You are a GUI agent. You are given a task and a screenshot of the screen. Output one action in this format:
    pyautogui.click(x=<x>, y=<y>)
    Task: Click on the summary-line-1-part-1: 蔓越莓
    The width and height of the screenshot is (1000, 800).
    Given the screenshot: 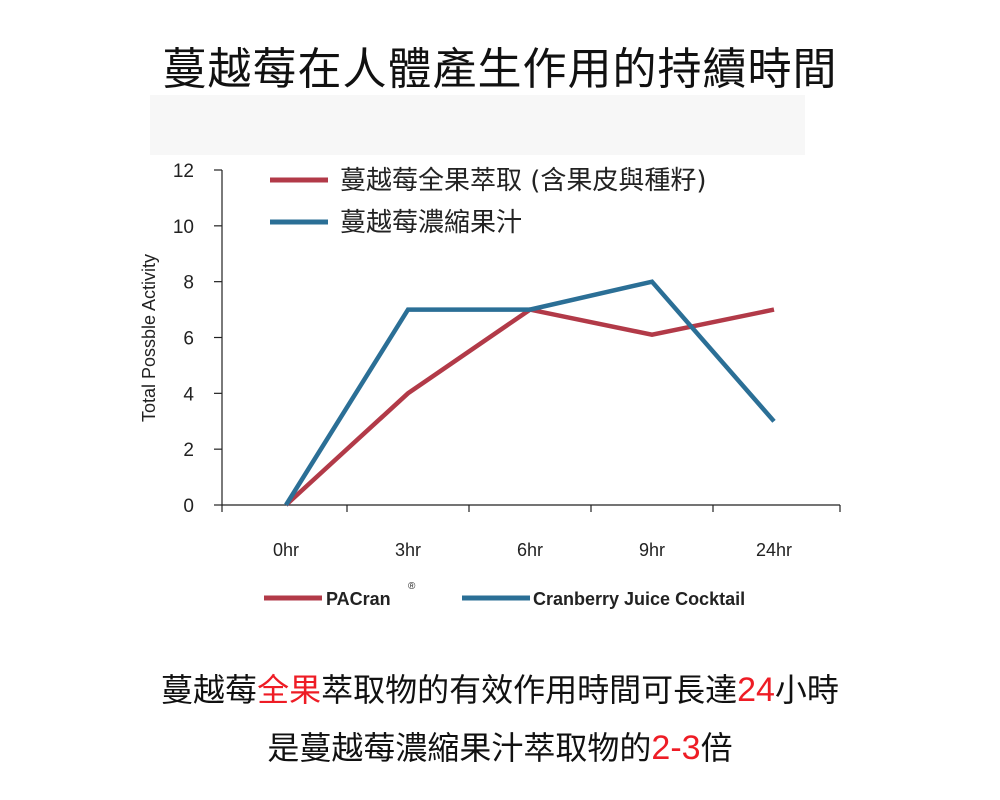 What is the action you would take?
    pyautogui.click(x=209, y=690)
    